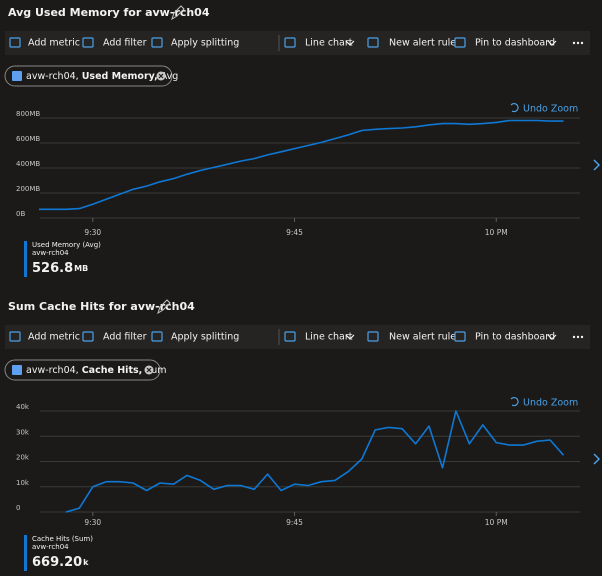 The image size is (602, 576). Describe the element at coordinates (62, 539) in the screenshot. I see `summary-metric: Cache Hits (Sum)` at that location.